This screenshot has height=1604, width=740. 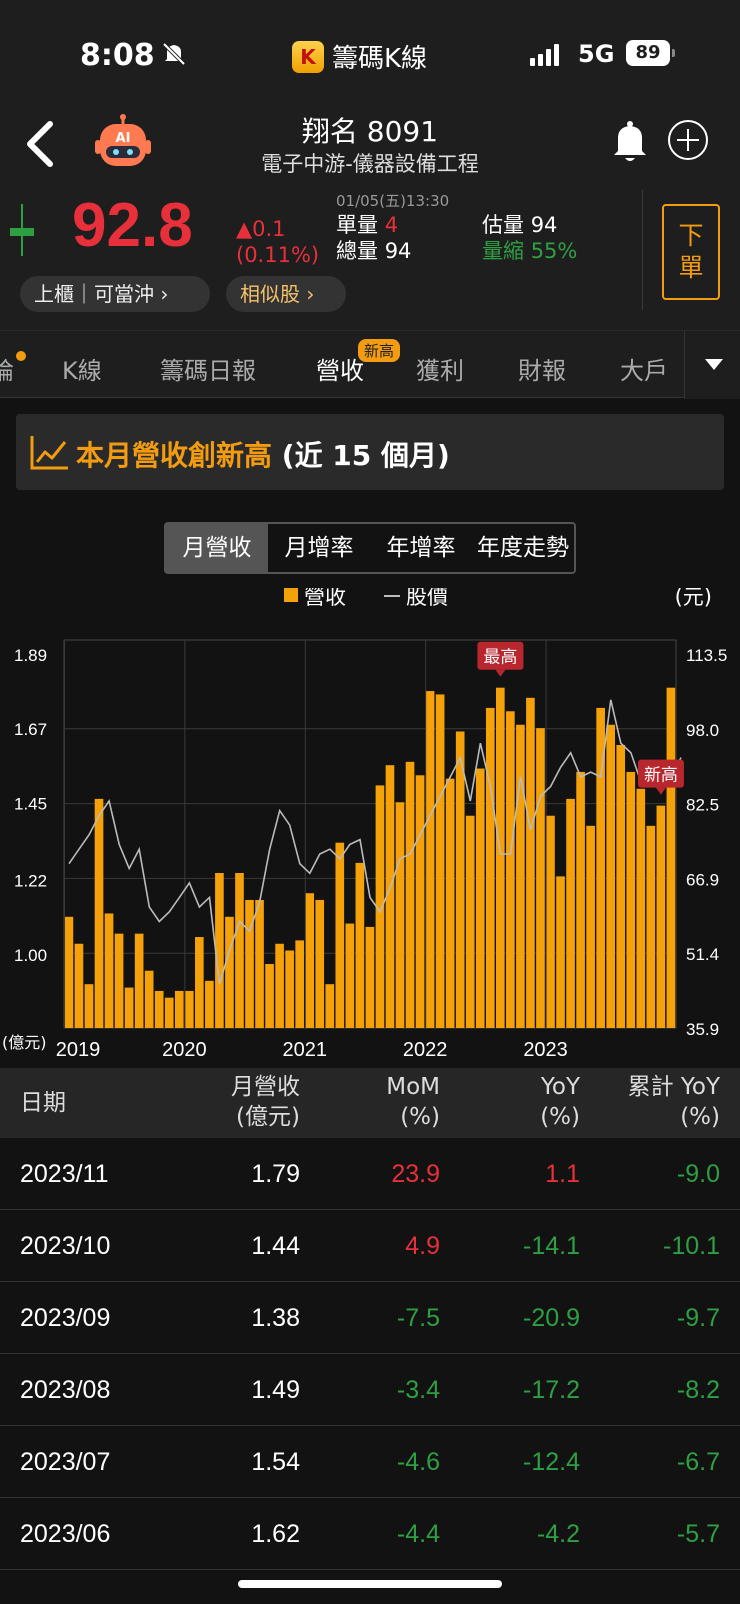 I want to click on stock-price: 92.8, so click(x=132, y=225).